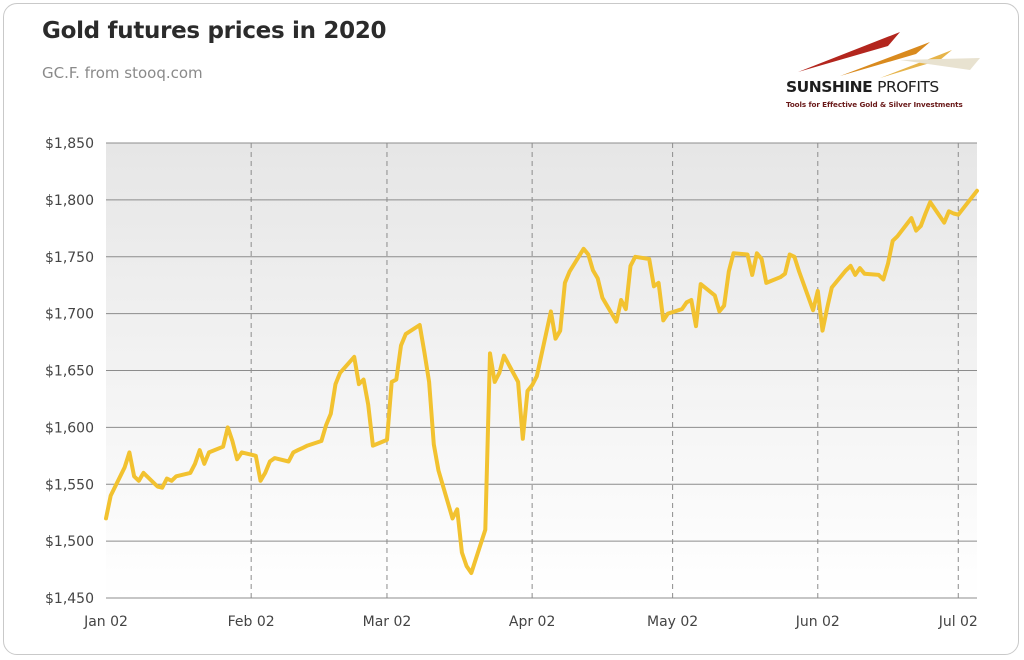  I want to click on x-tick-label: Jul 02, so click(958, 622).